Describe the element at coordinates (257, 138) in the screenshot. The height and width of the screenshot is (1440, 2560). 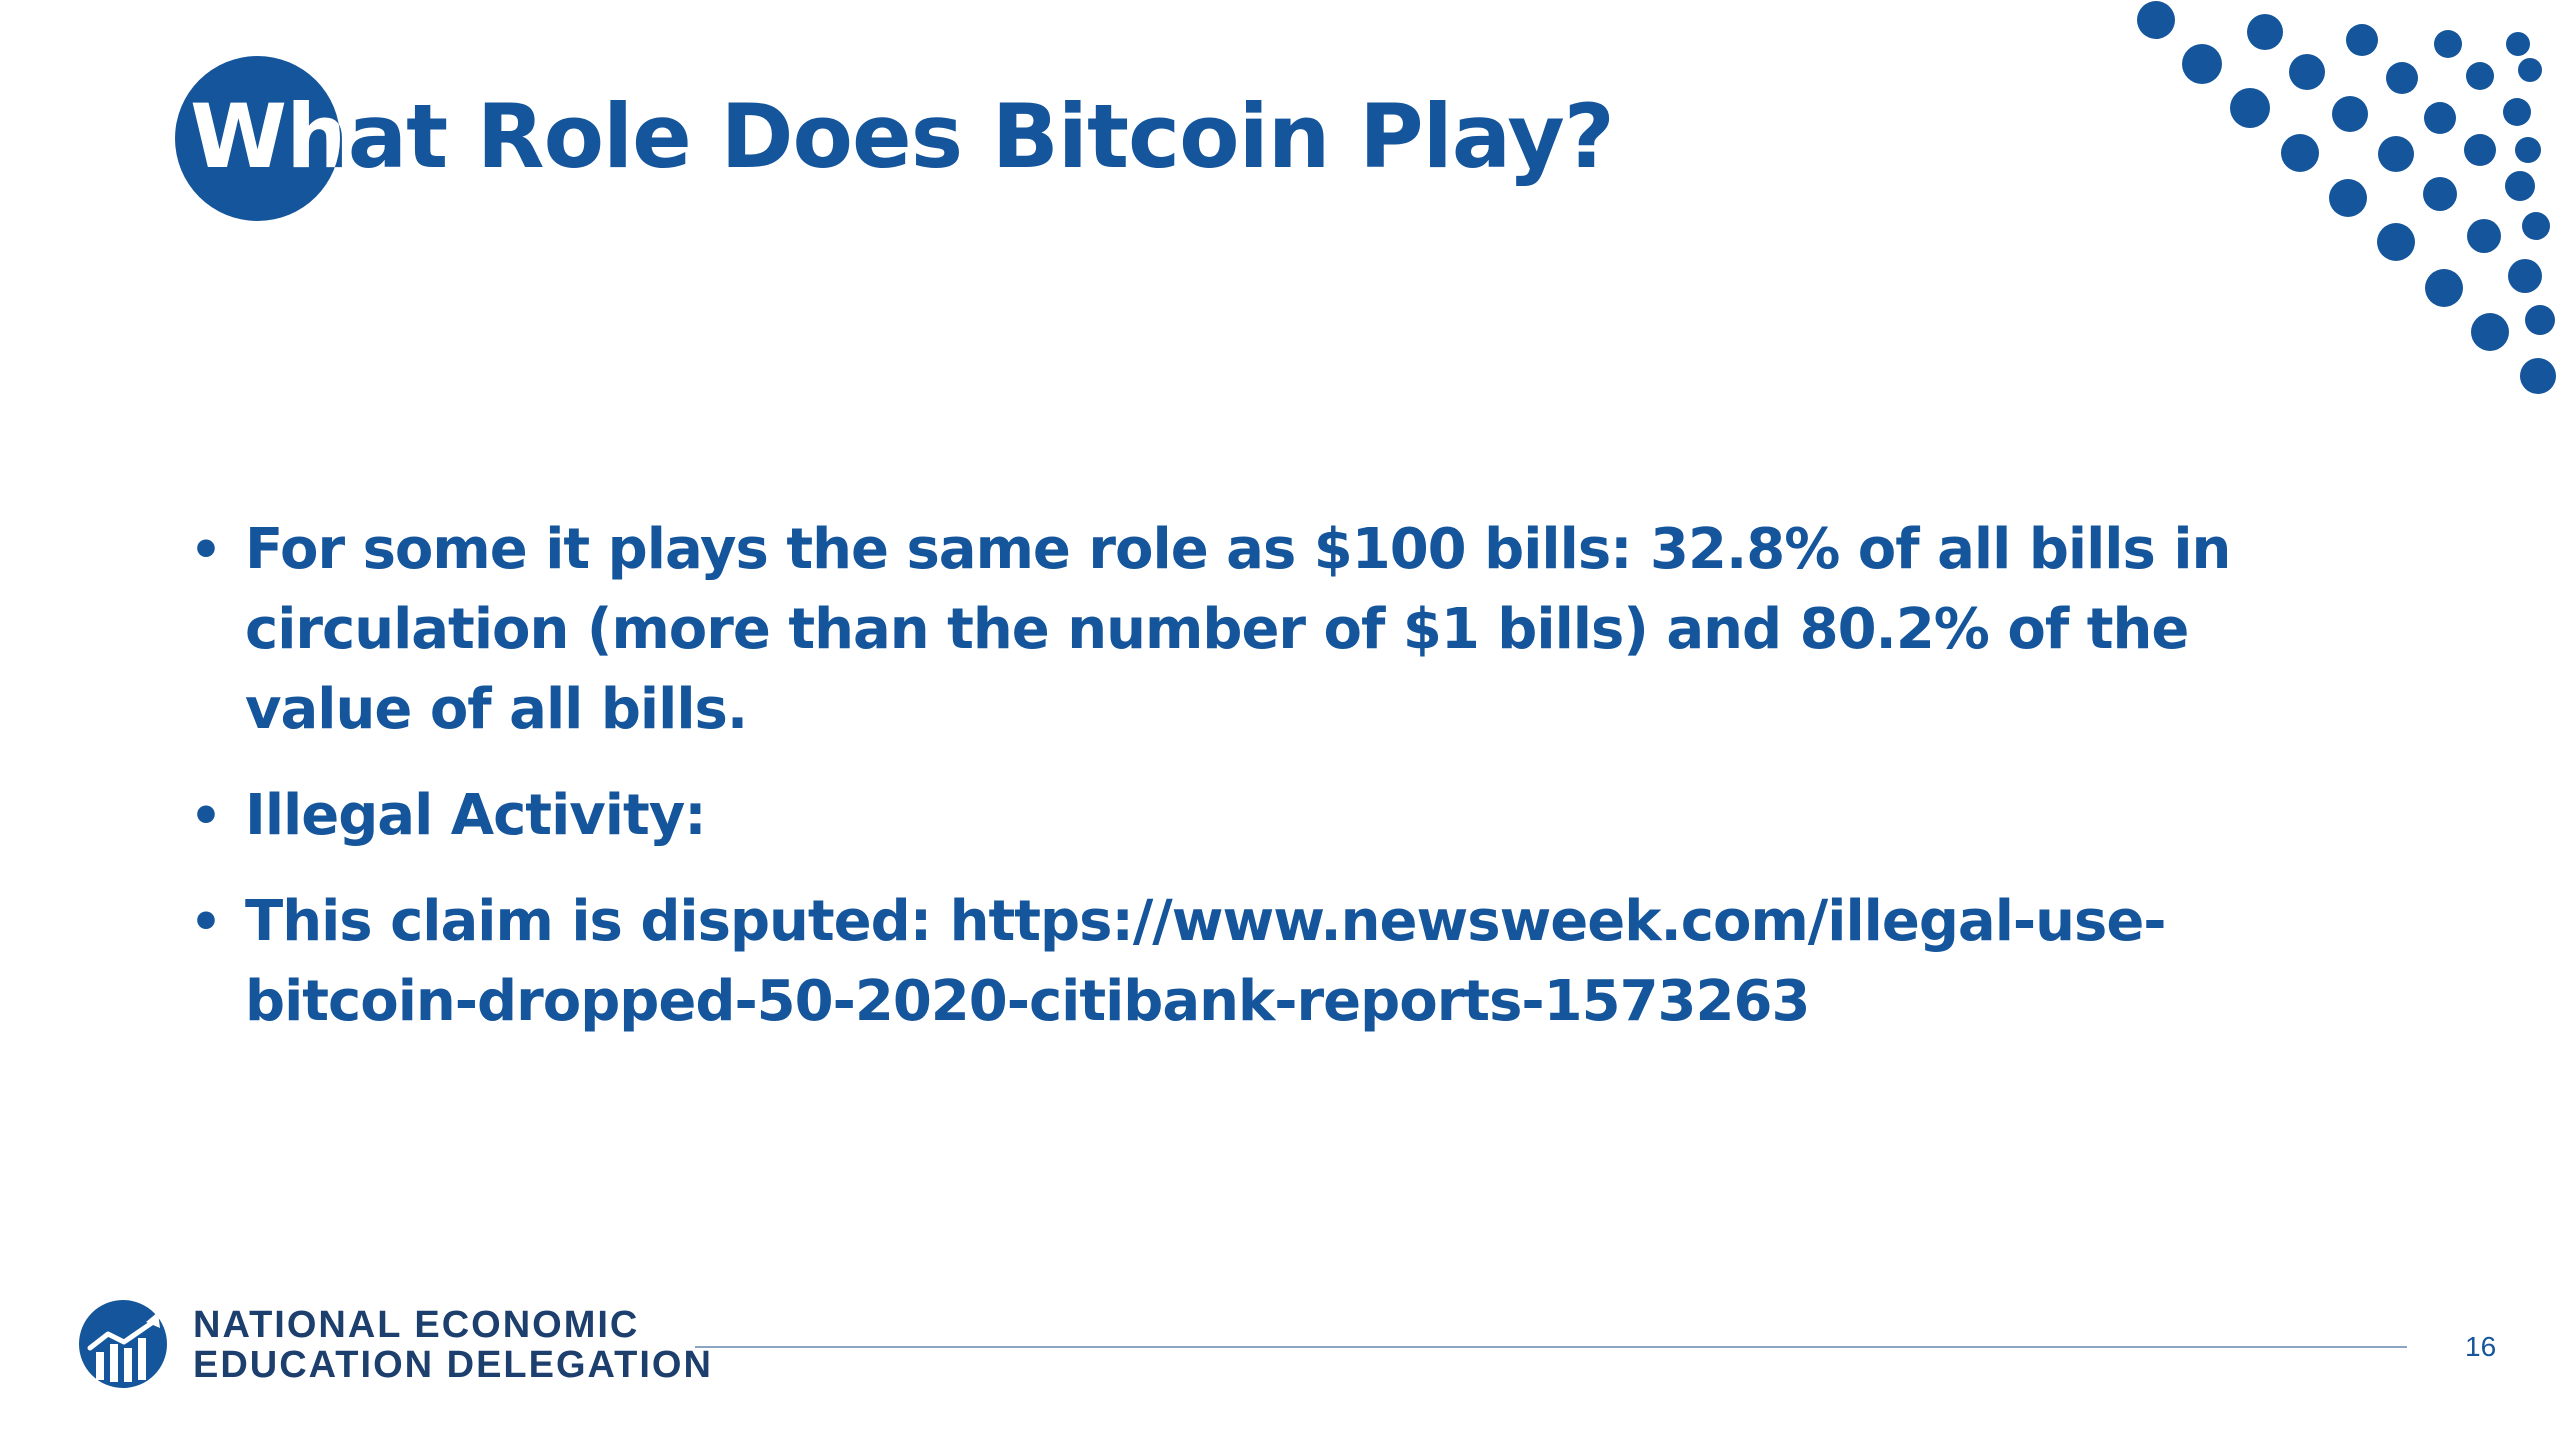
I see `title-accent-circle` at that location.